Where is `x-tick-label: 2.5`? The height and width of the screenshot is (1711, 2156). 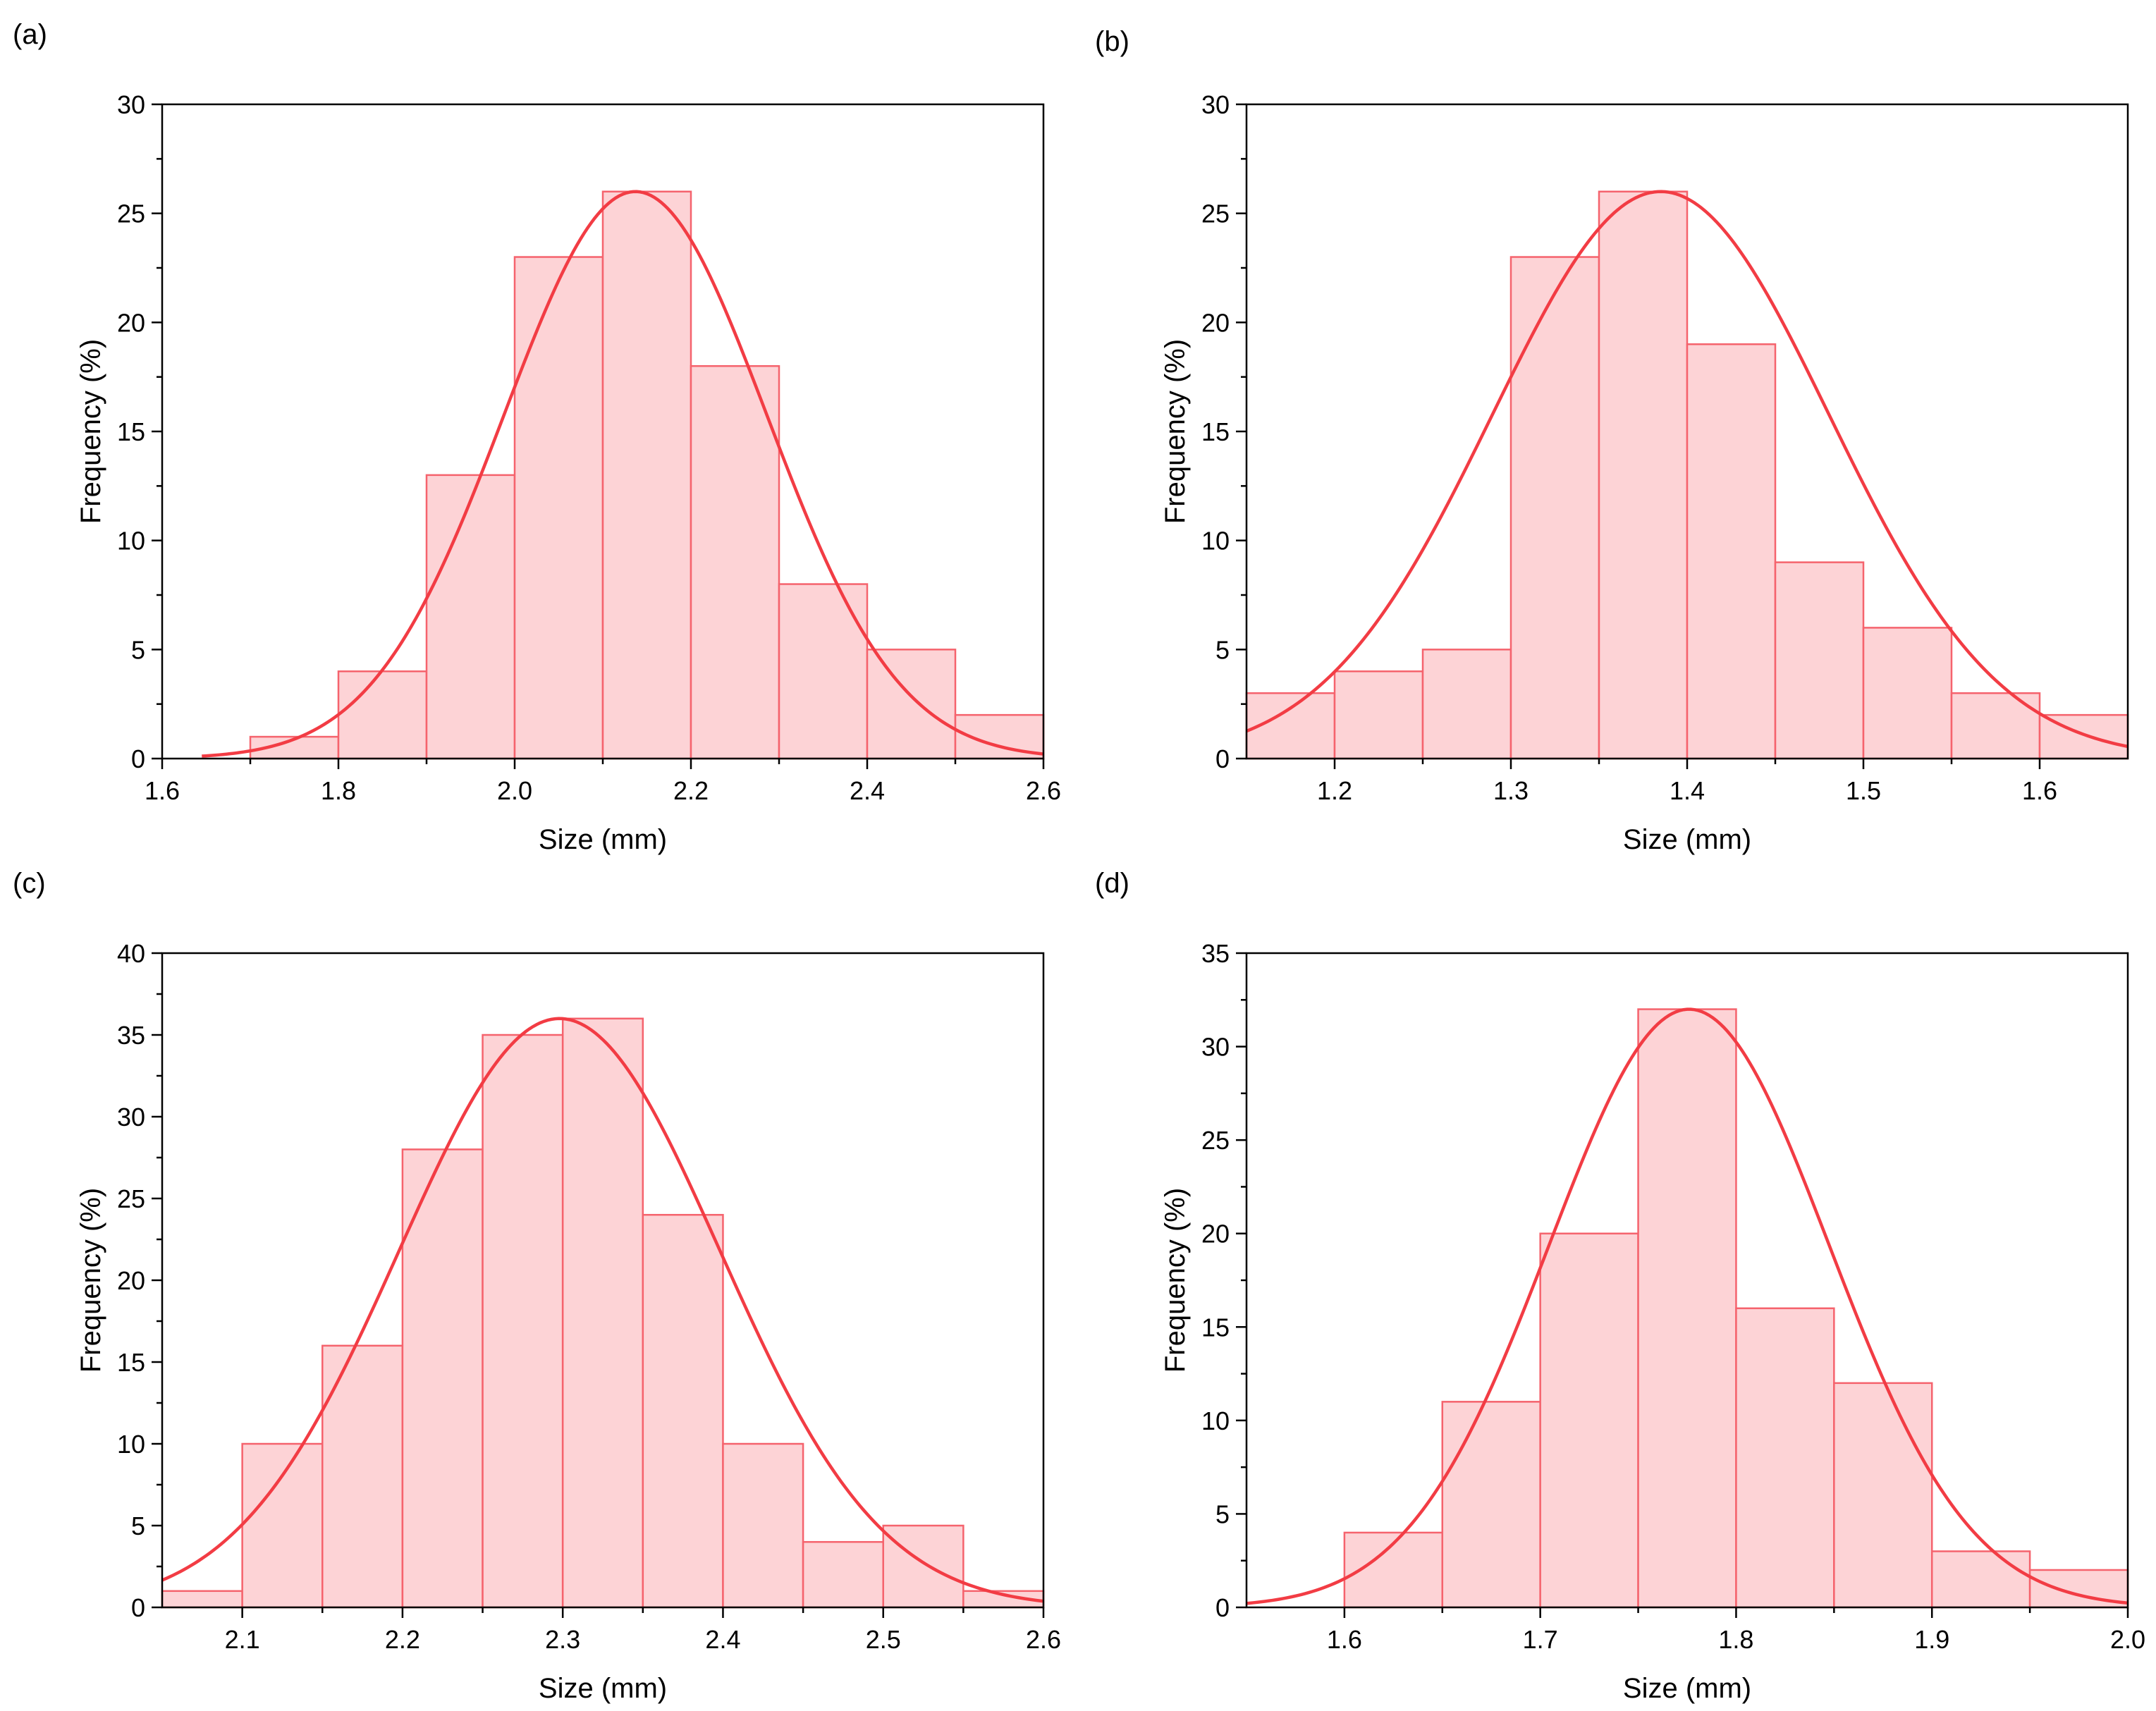
x-tick-label: 2.5 is located at coordinates (883, 1639).